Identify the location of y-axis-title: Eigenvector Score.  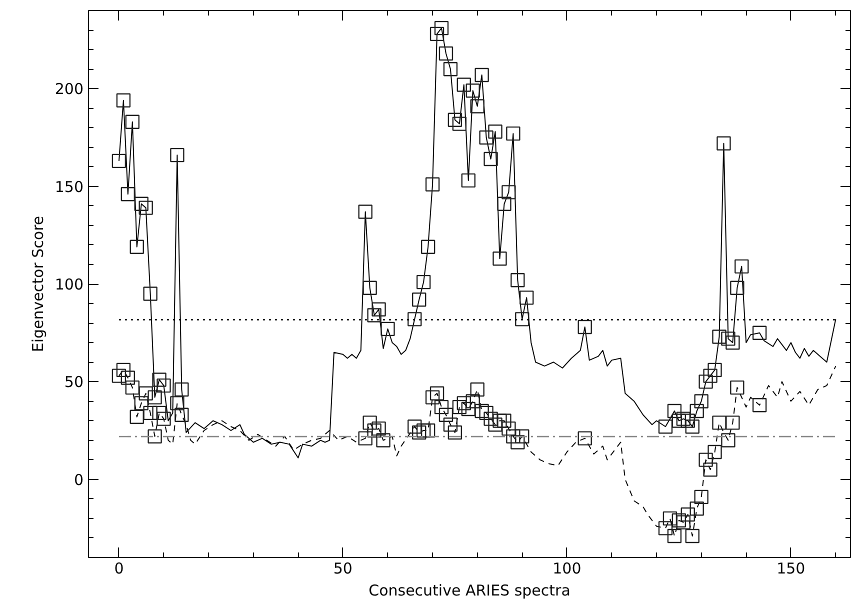
(37, 284).